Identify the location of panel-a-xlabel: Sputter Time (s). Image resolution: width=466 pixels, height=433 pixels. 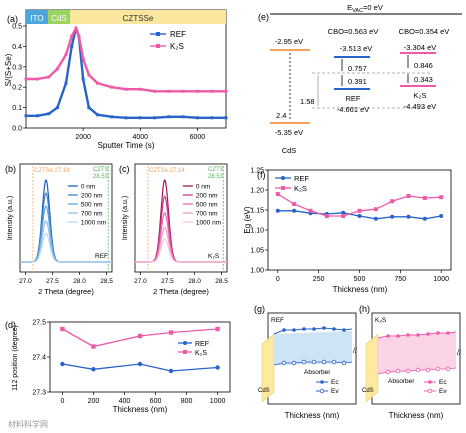
(126, 145).